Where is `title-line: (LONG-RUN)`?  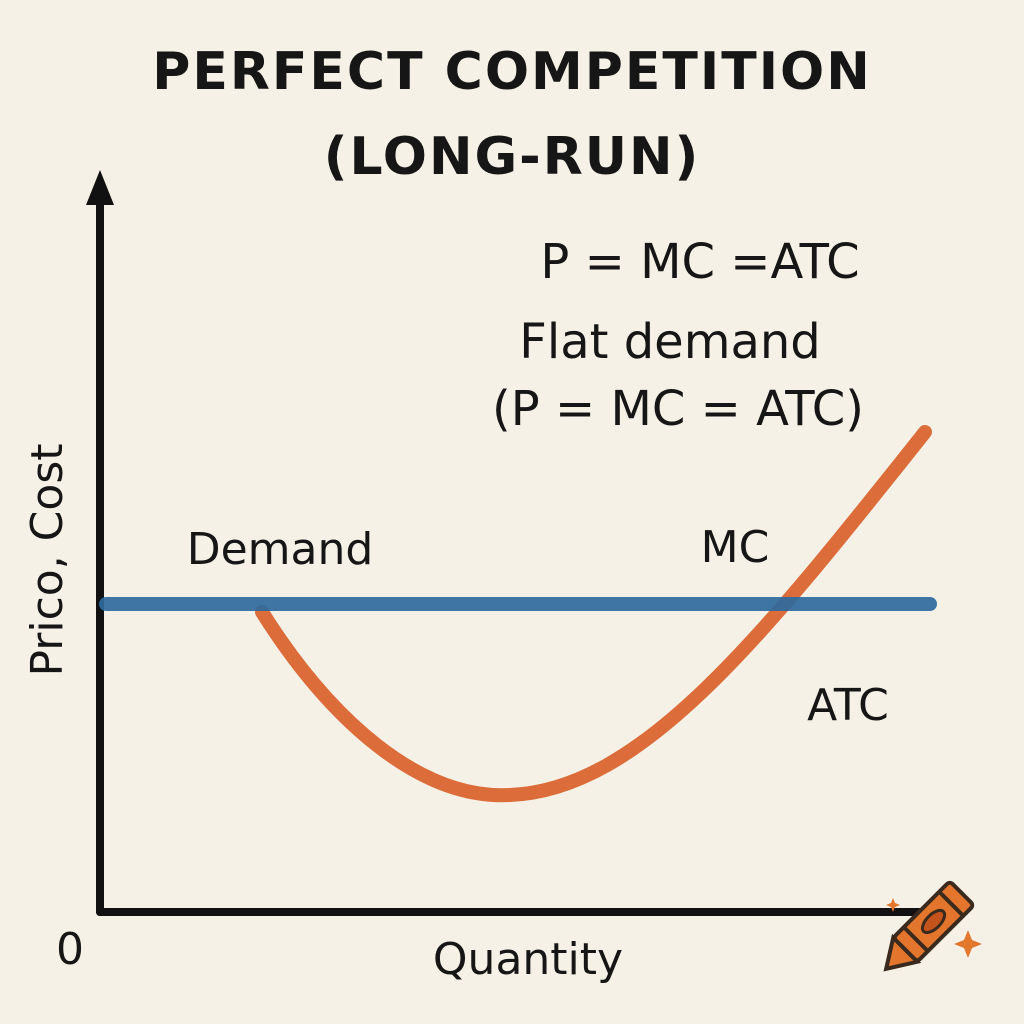
title-line: (LONG-RUN) is located at coordinates (512, 157).